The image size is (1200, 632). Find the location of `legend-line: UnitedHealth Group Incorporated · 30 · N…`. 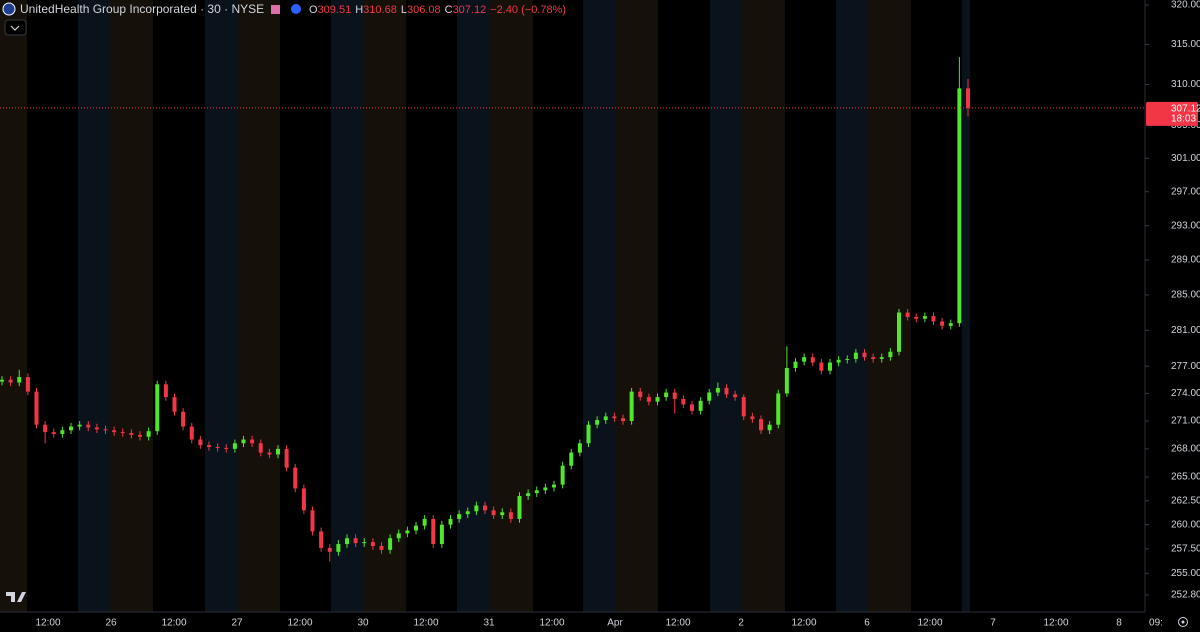

legend-line: UnitedHealth Group Incorporated · 30 · N… is located at coordinates (142, 9).